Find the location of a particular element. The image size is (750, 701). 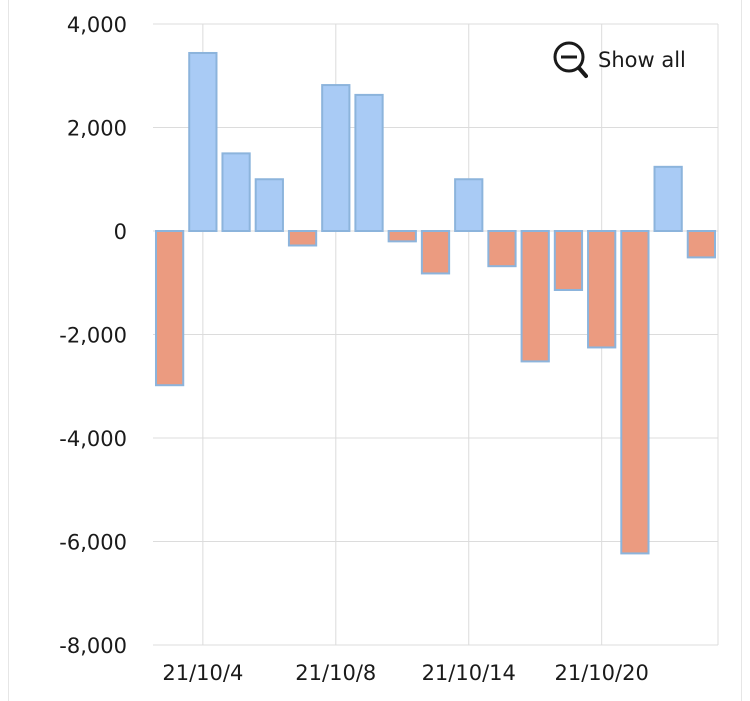

left-edge-line is located at coordinates (8, 350).